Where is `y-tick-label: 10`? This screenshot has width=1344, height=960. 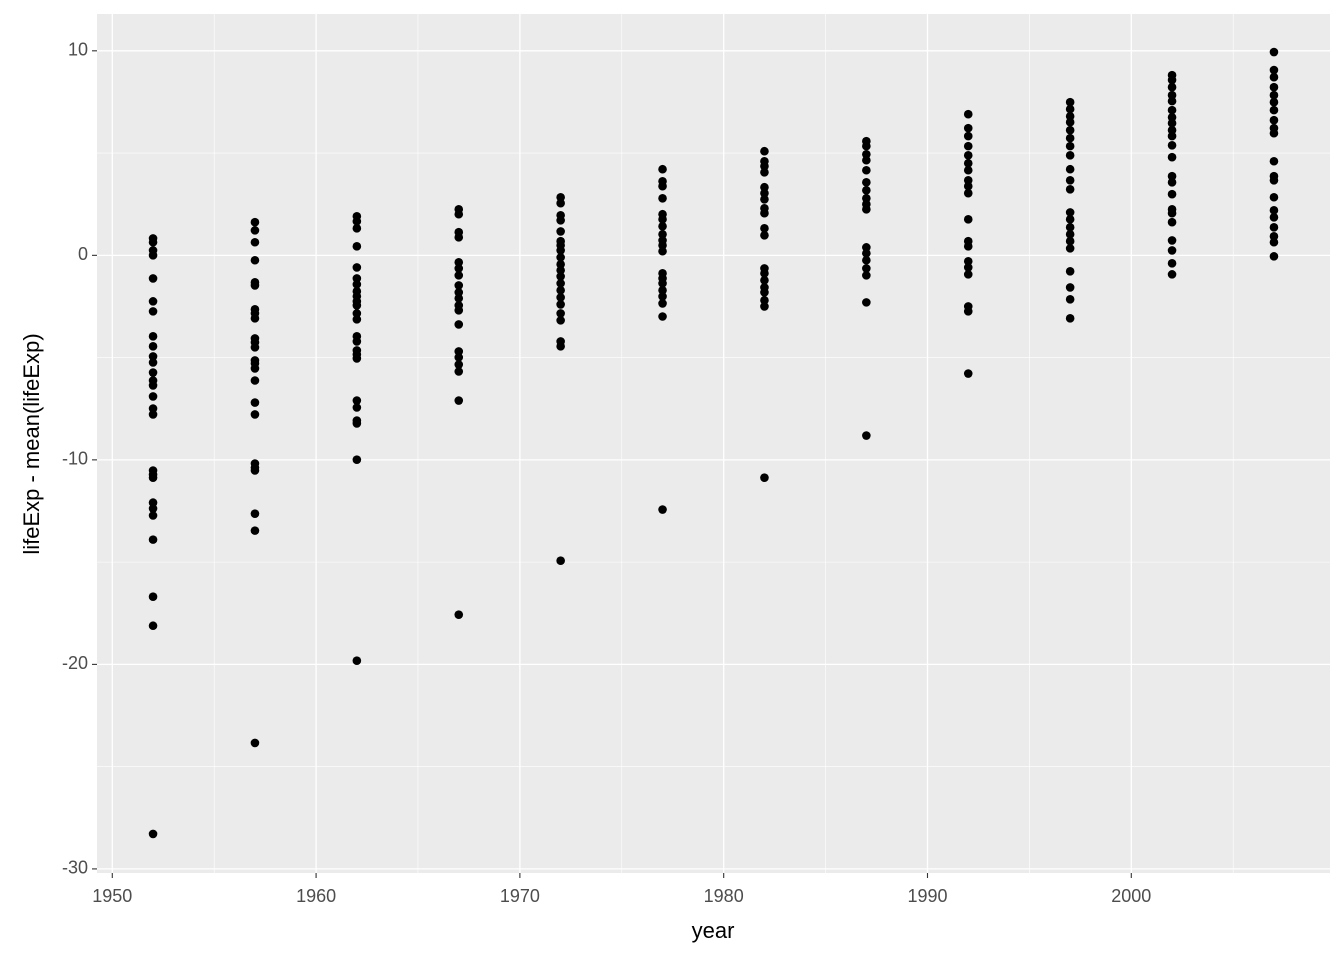 y-tick-label: 10 is located at coordinates (78, 50).